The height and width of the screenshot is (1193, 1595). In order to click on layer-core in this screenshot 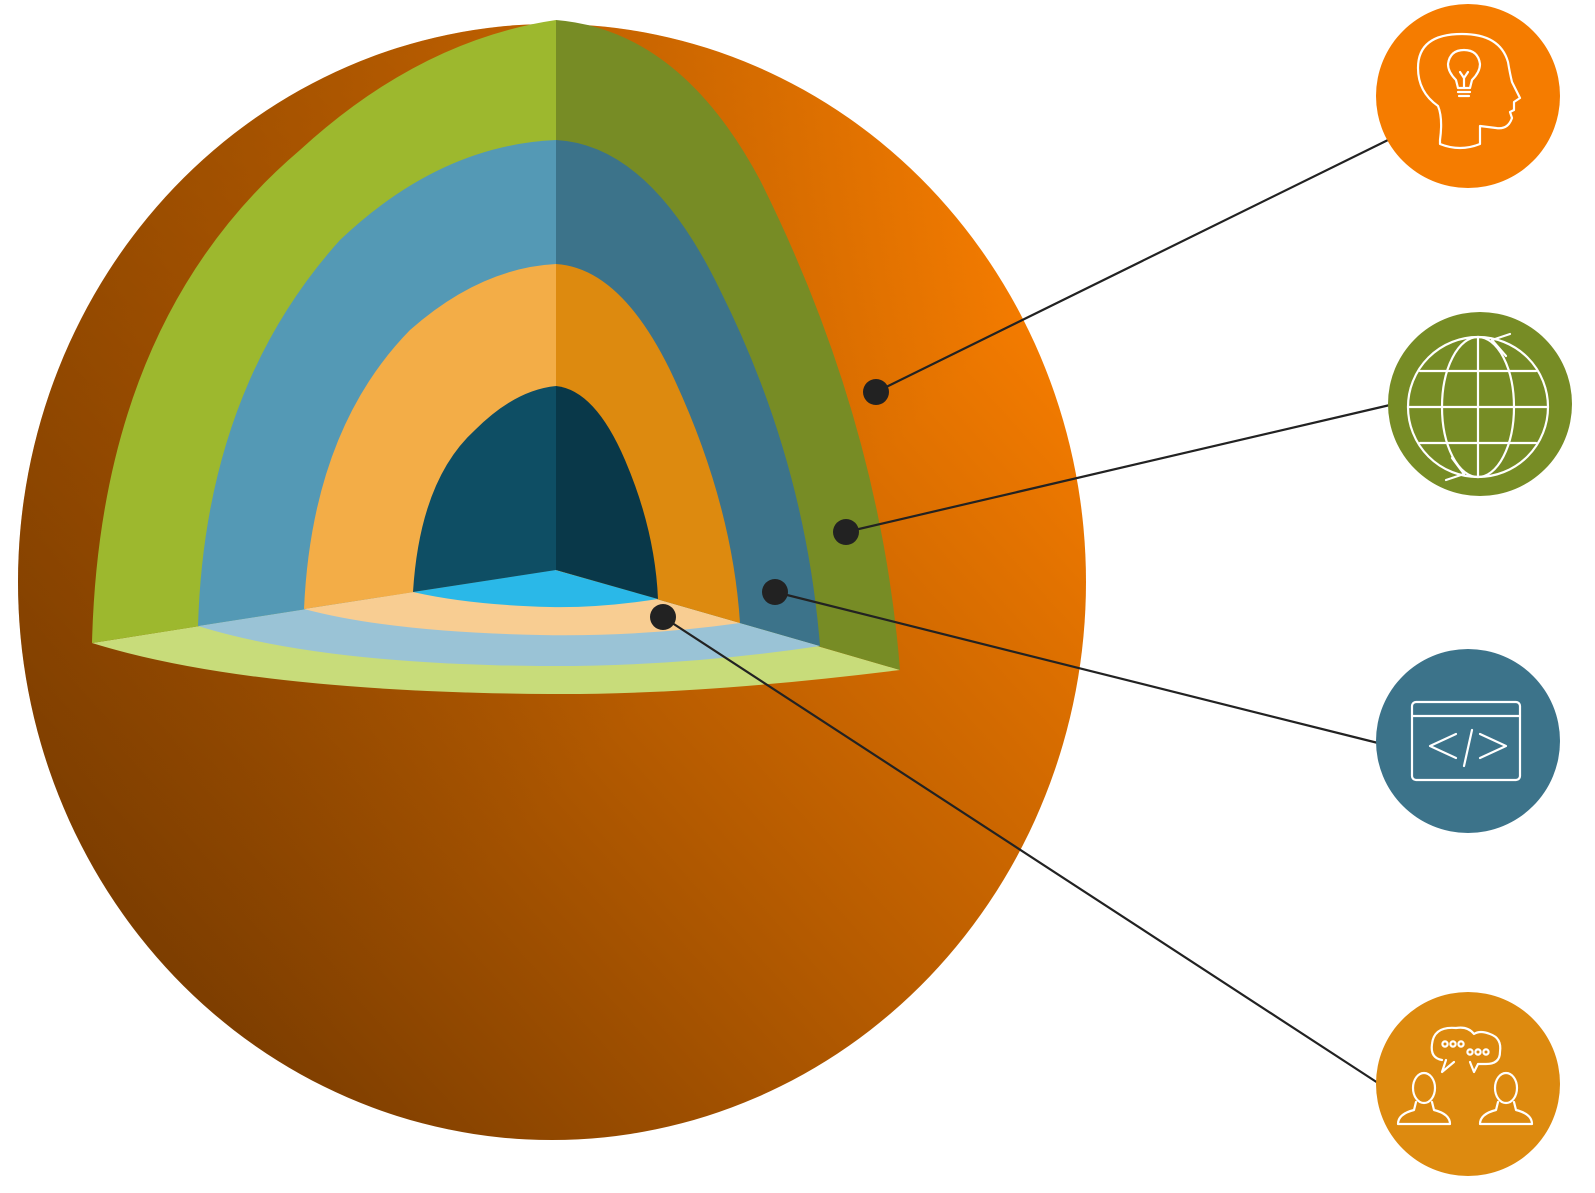, I will do `click(535, 497)`.